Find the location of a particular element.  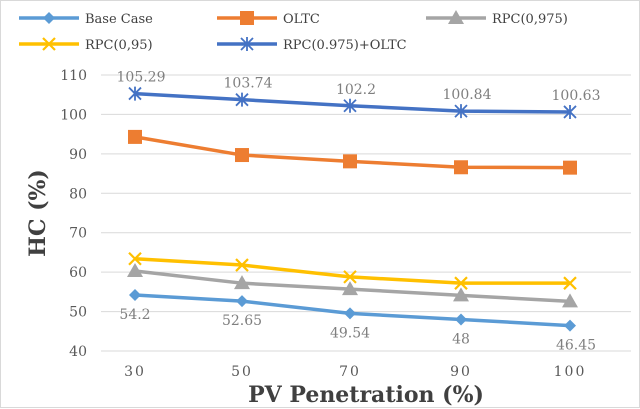

data-label-base-case: 52.65 is located at coordinates (242, 321).